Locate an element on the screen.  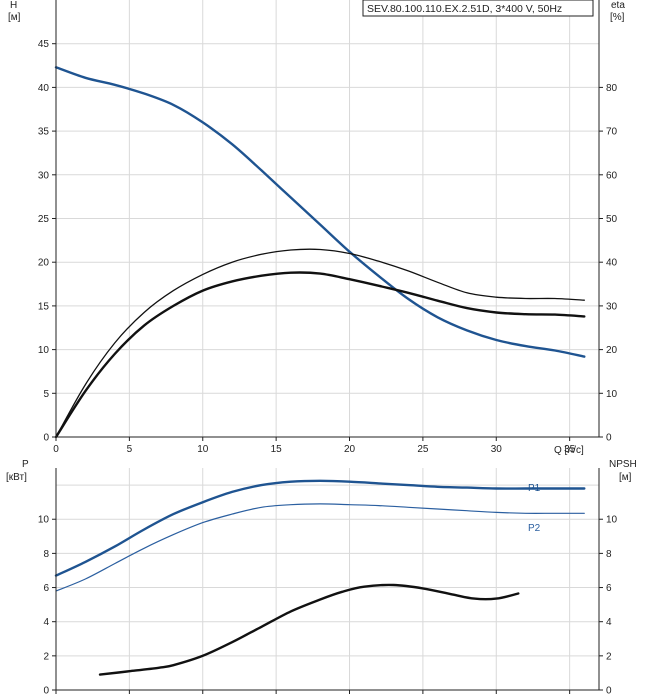
npsh-axis-label: NPSH is located at coordinates (623, 464).